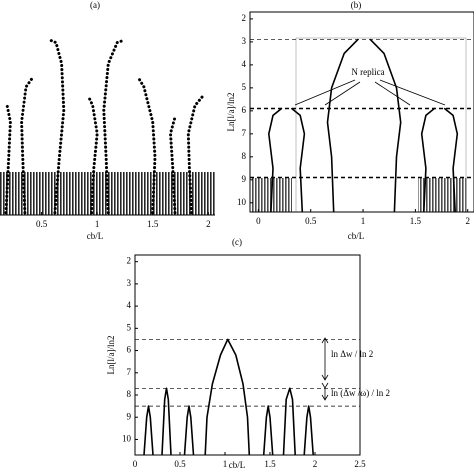 This screenshot has width=474, height=474. I want to click on panel-title: (c), so click(237, 242).